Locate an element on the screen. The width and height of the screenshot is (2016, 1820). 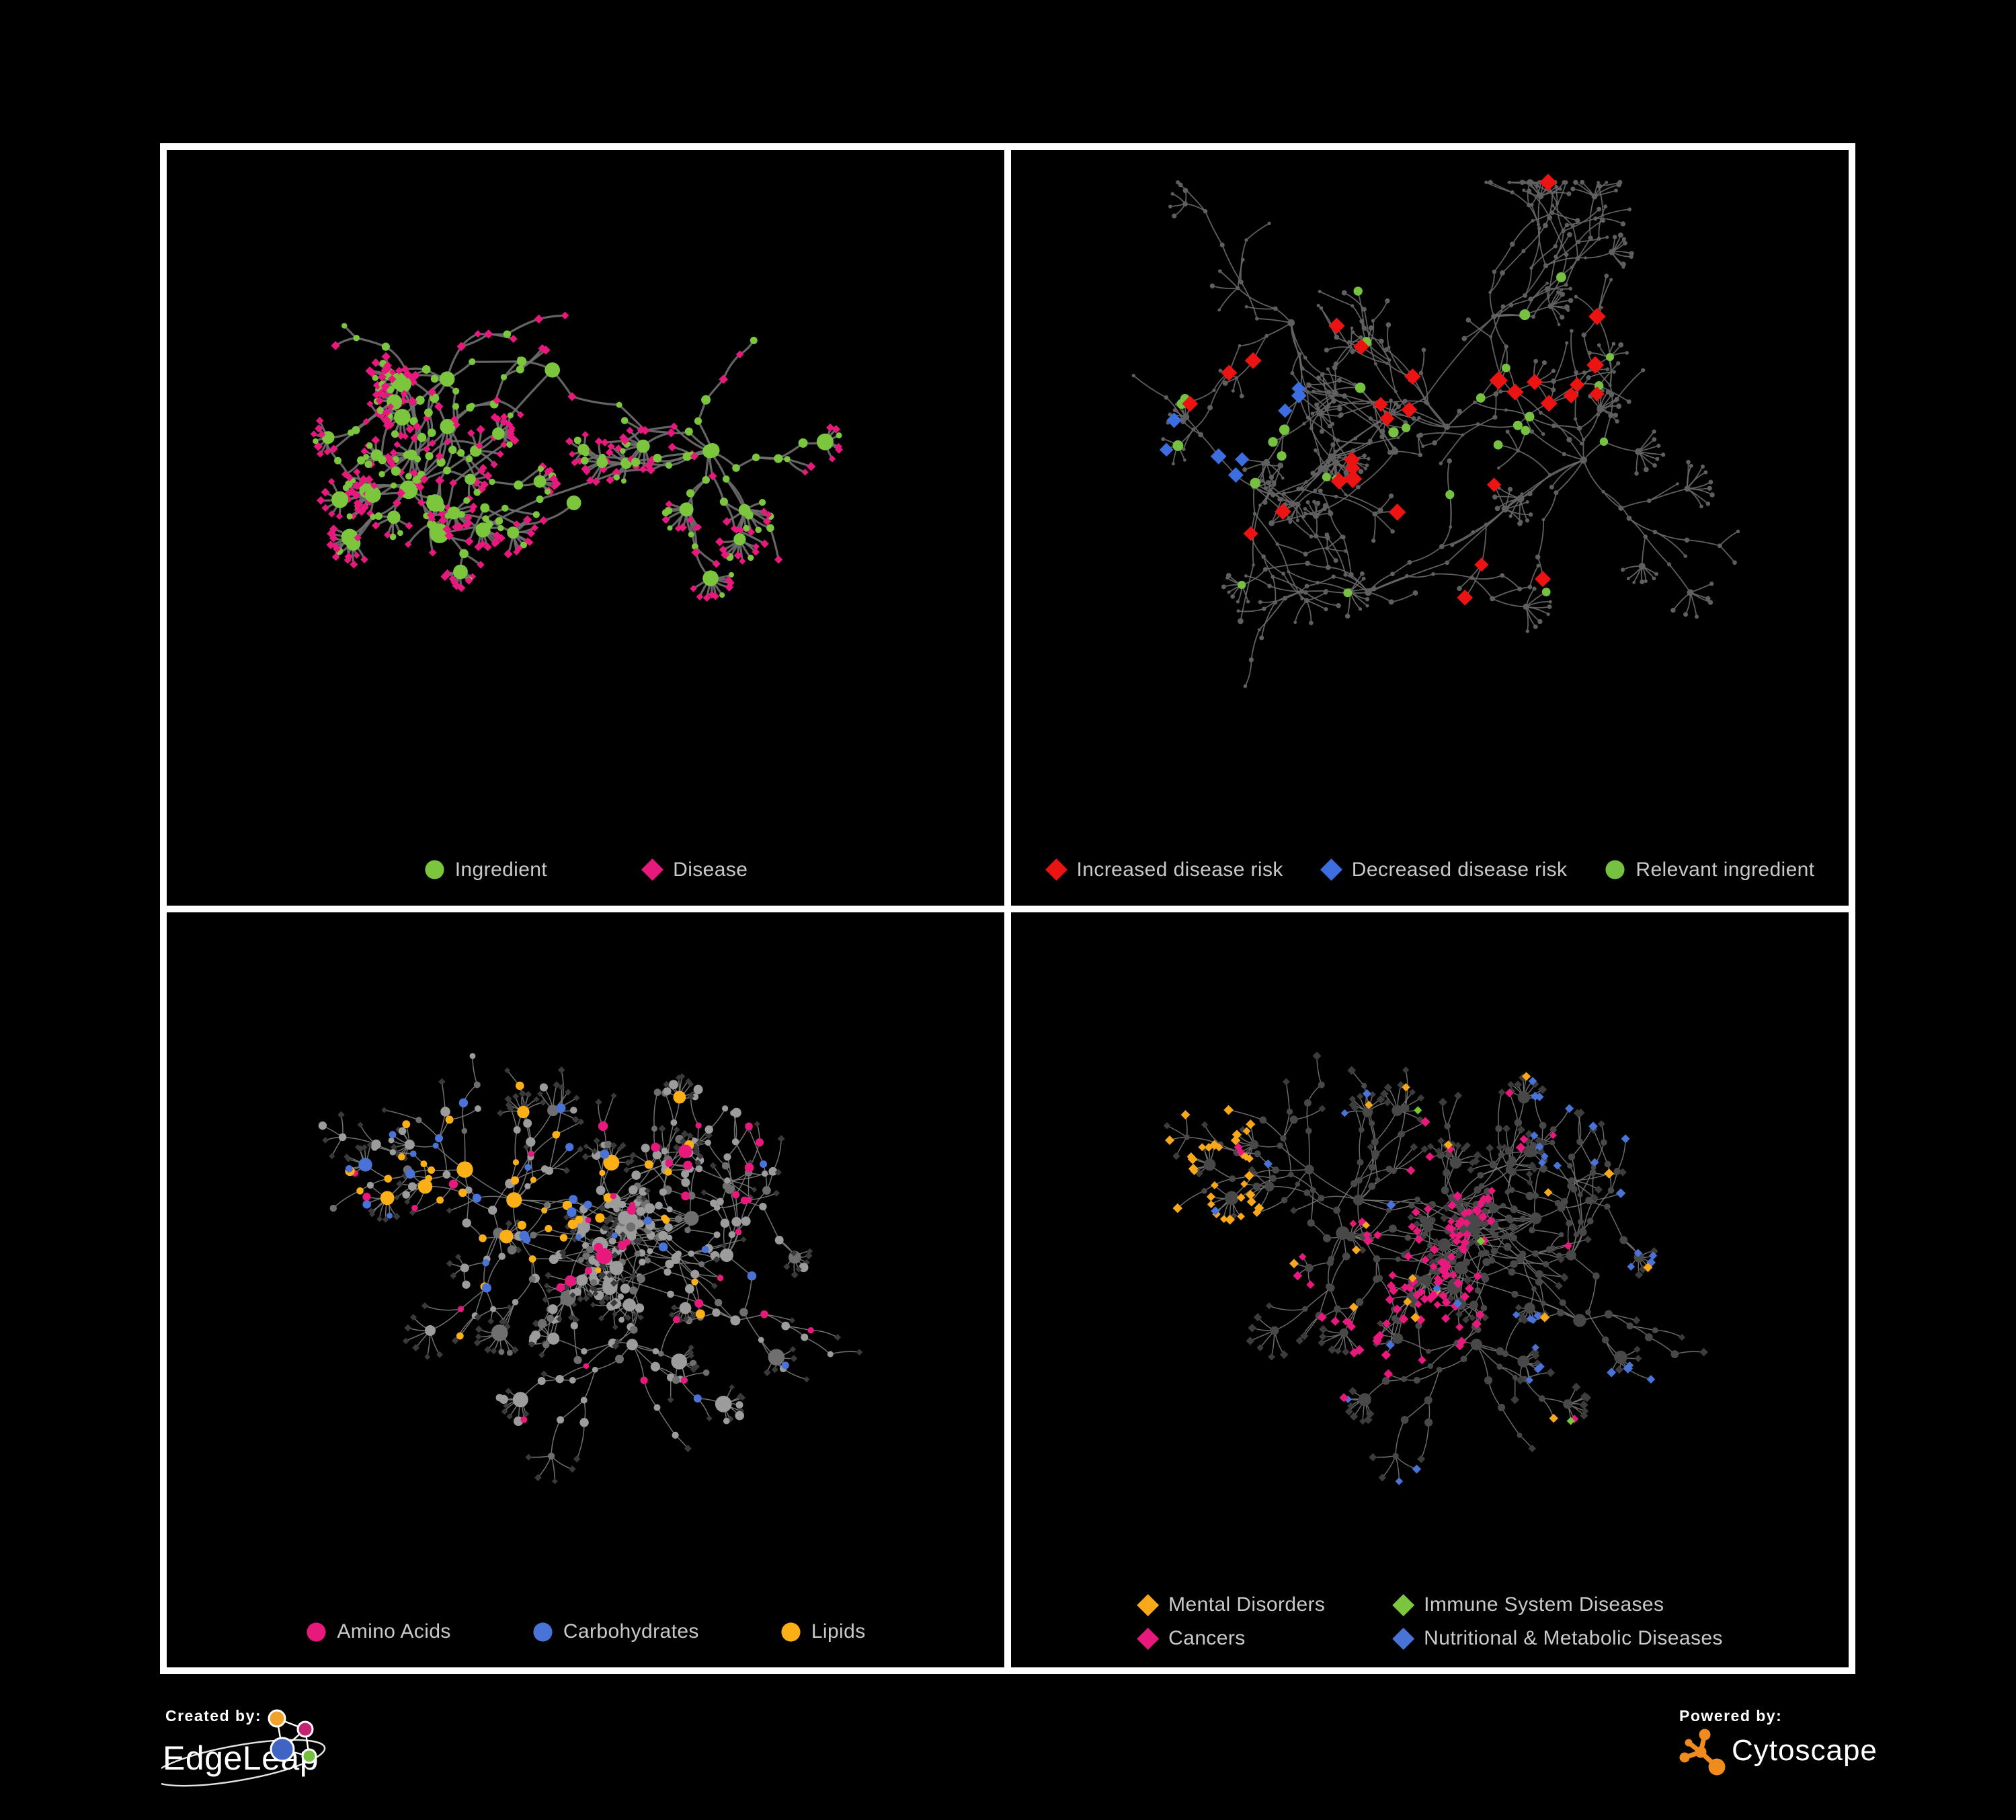
edgeleap-node-green is located at coordinates (309, 1756).